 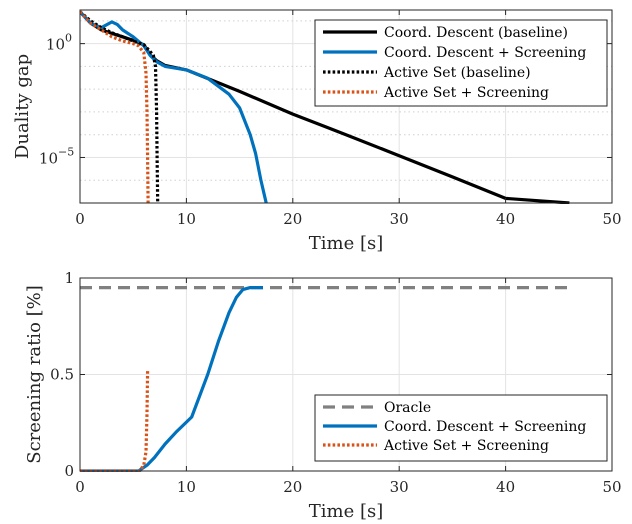 I want to click on y-axis-label: Screening ratio [%], so click(x=34, y=374).